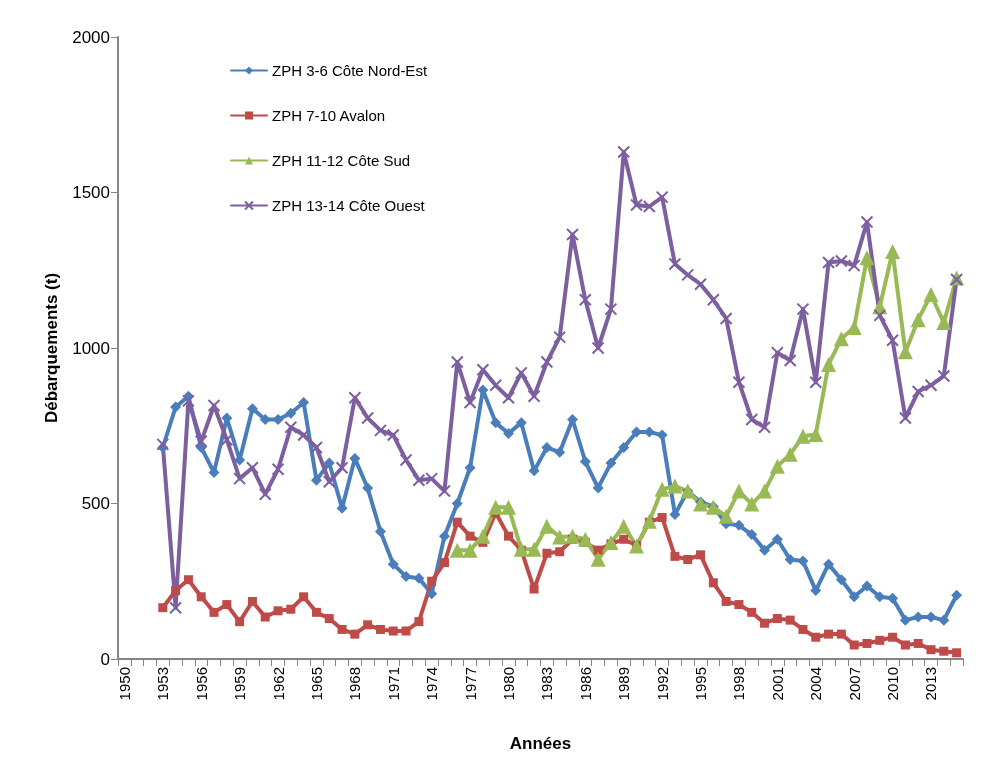 Image resolution: width=1008 pixels, height=757 pixels. Describe the element at coordinates (95, 503) in the screenshot. I see `y-tick-label: 500` at that location.